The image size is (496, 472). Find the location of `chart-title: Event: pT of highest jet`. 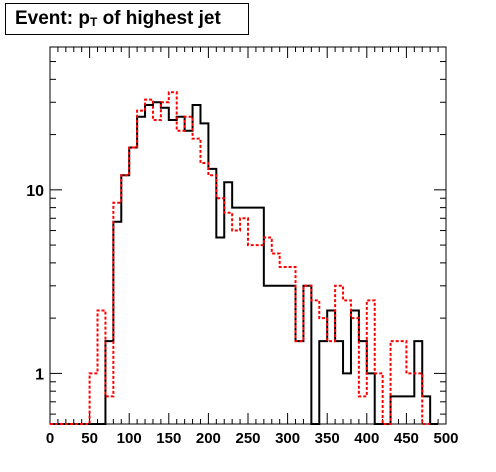

chart-title: Event: pT of highest jet is located at coordinates (118, 19).